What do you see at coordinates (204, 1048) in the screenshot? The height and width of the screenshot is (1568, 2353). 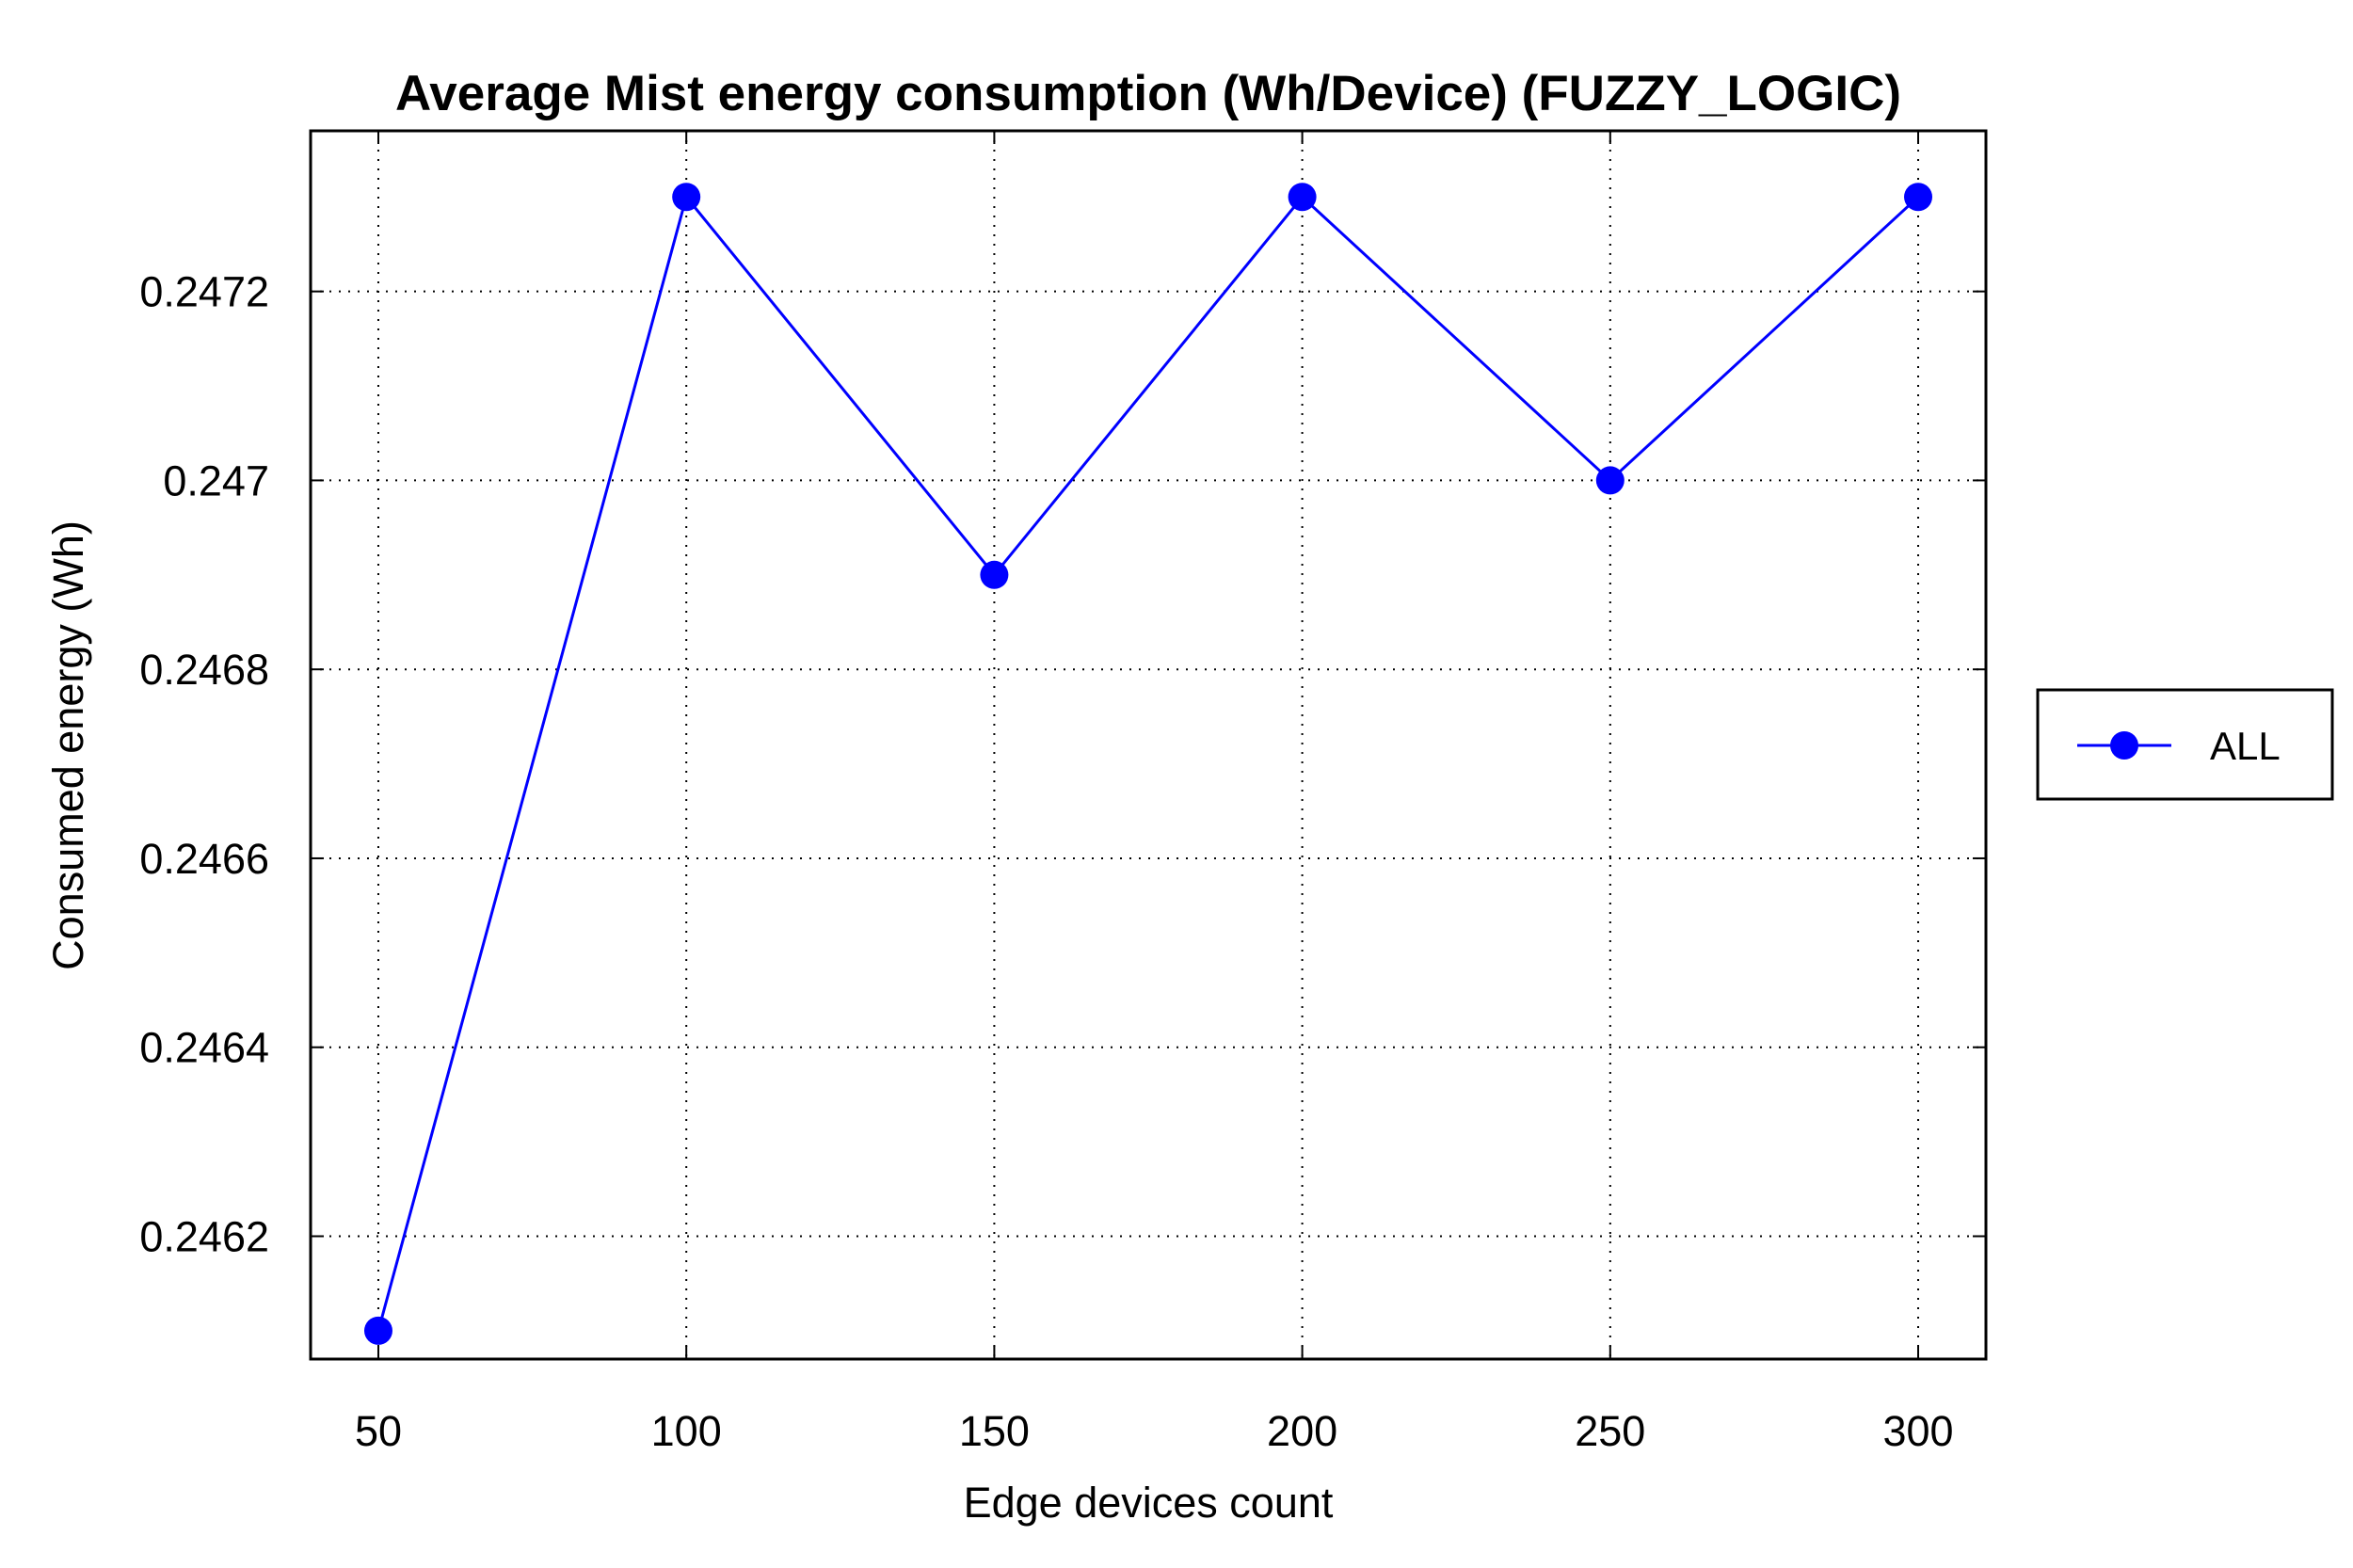 I see `y-tick-label: 0.2464` at bounding box center [204, 1048].